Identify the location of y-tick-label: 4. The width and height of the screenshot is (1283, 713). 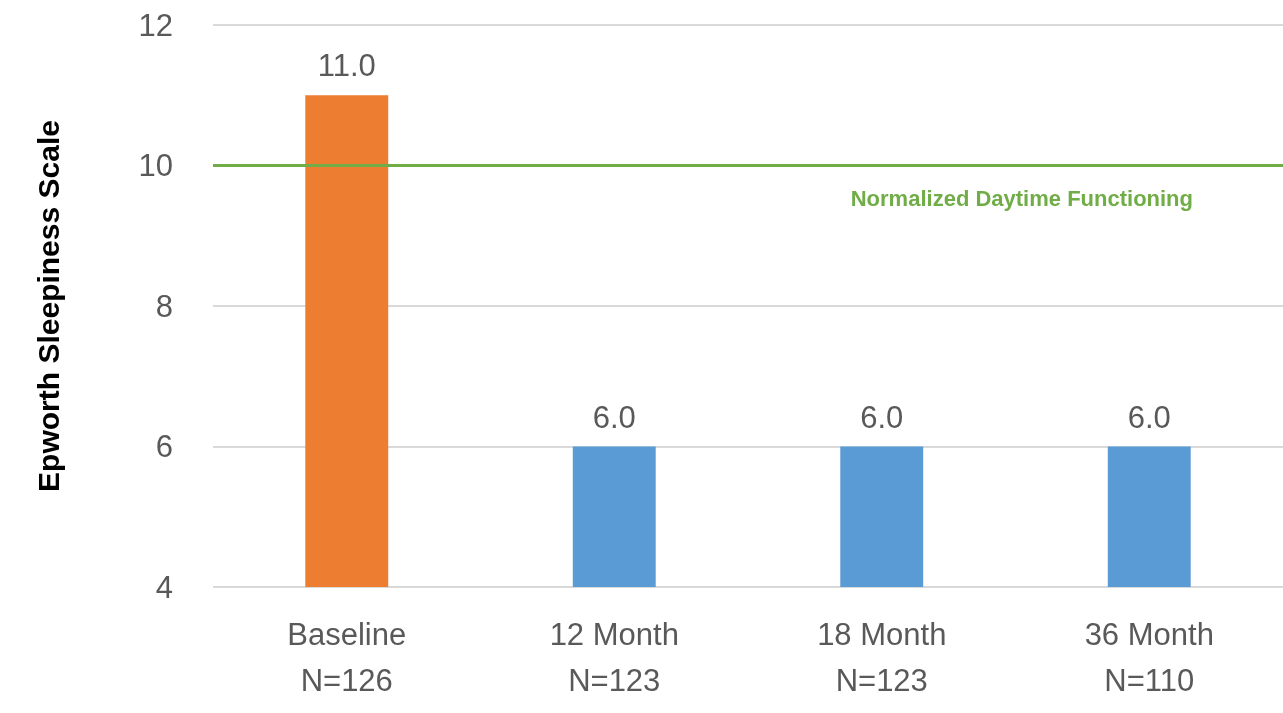
(164, 587).